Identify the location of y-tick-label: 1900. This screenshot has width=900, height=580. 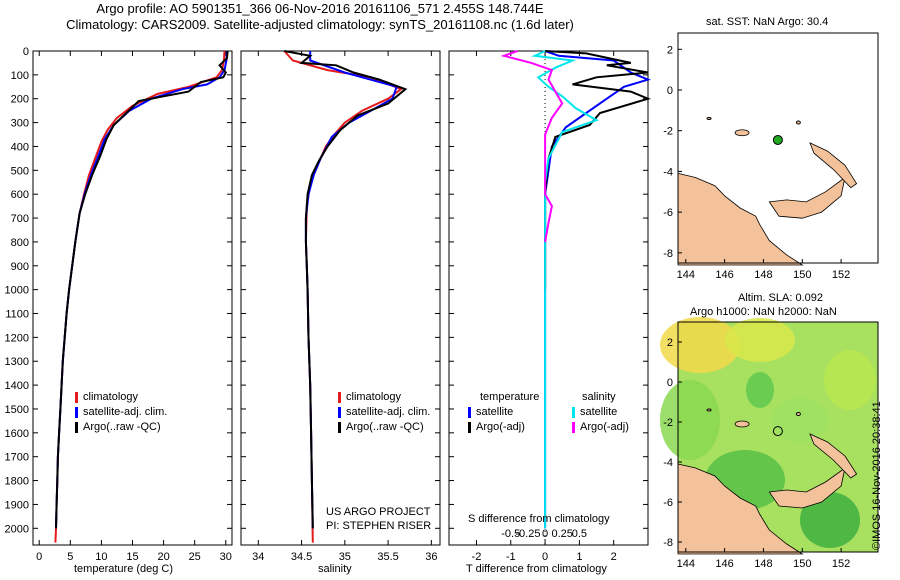
(17, 505).